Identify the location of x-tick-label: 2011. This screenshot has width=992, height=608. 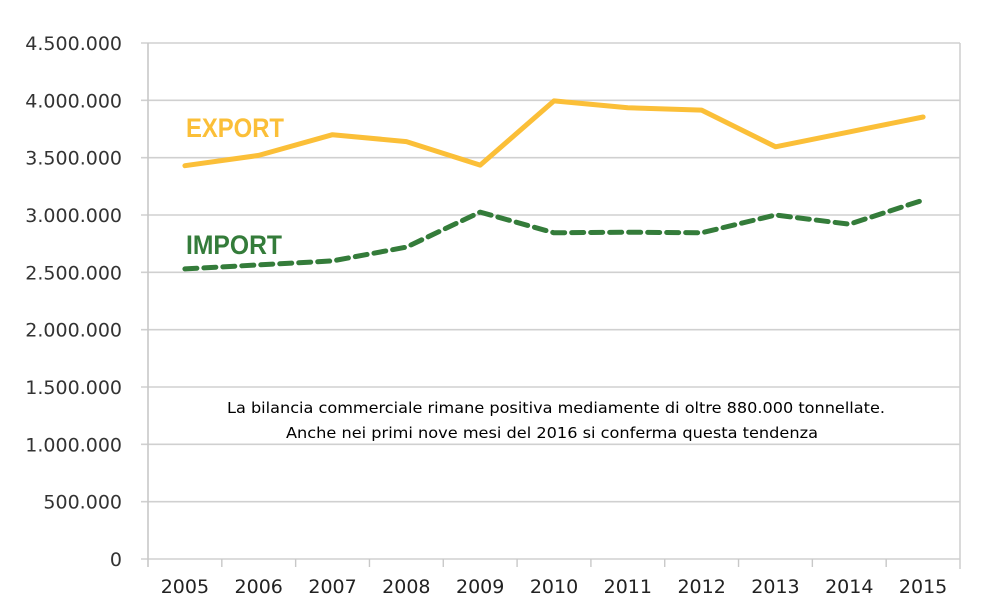
(628, 587).